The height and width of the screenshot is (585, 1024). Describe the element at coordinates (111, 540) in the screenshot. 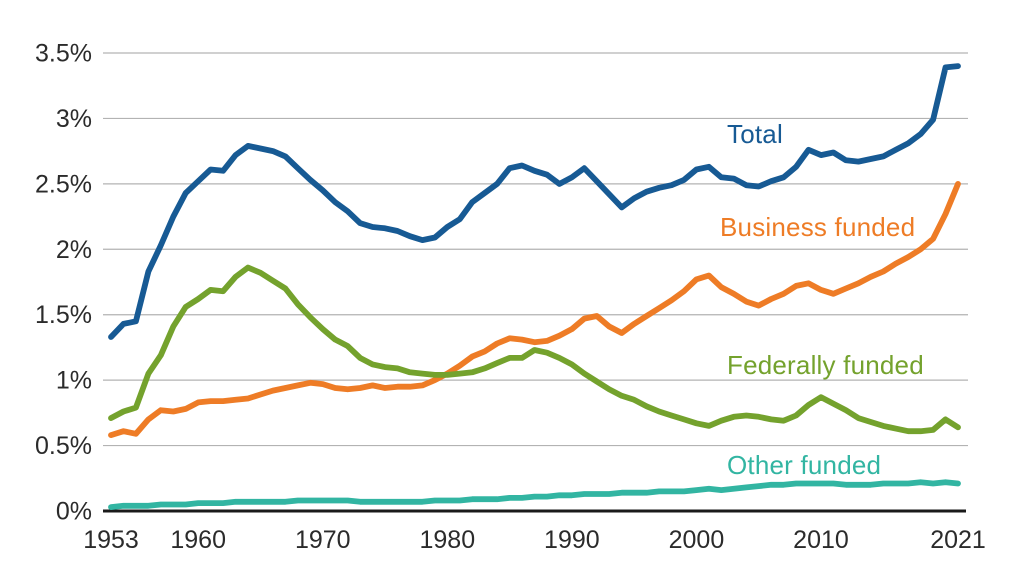

I see `x-tick-label-1953: 1953` at that location.